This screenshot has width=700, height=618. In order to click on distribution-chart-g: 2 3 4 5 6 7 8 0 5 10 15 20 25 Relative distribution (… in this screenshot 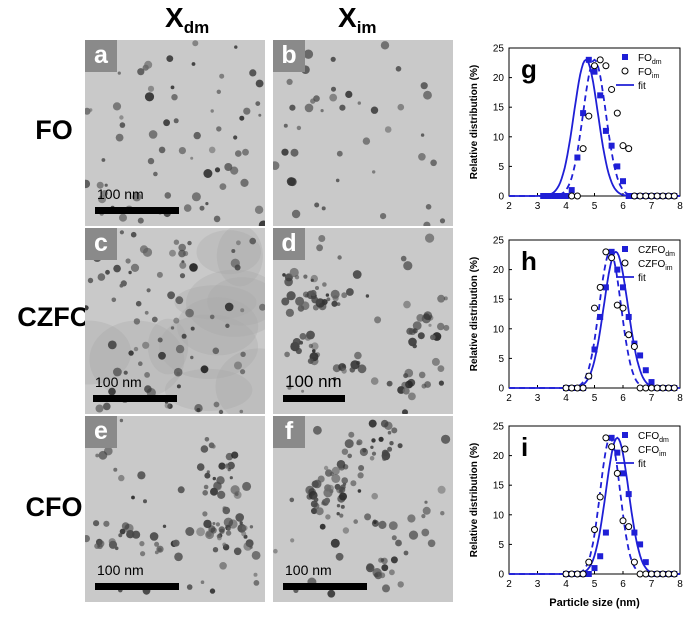, I will do `click(576, 128)`.